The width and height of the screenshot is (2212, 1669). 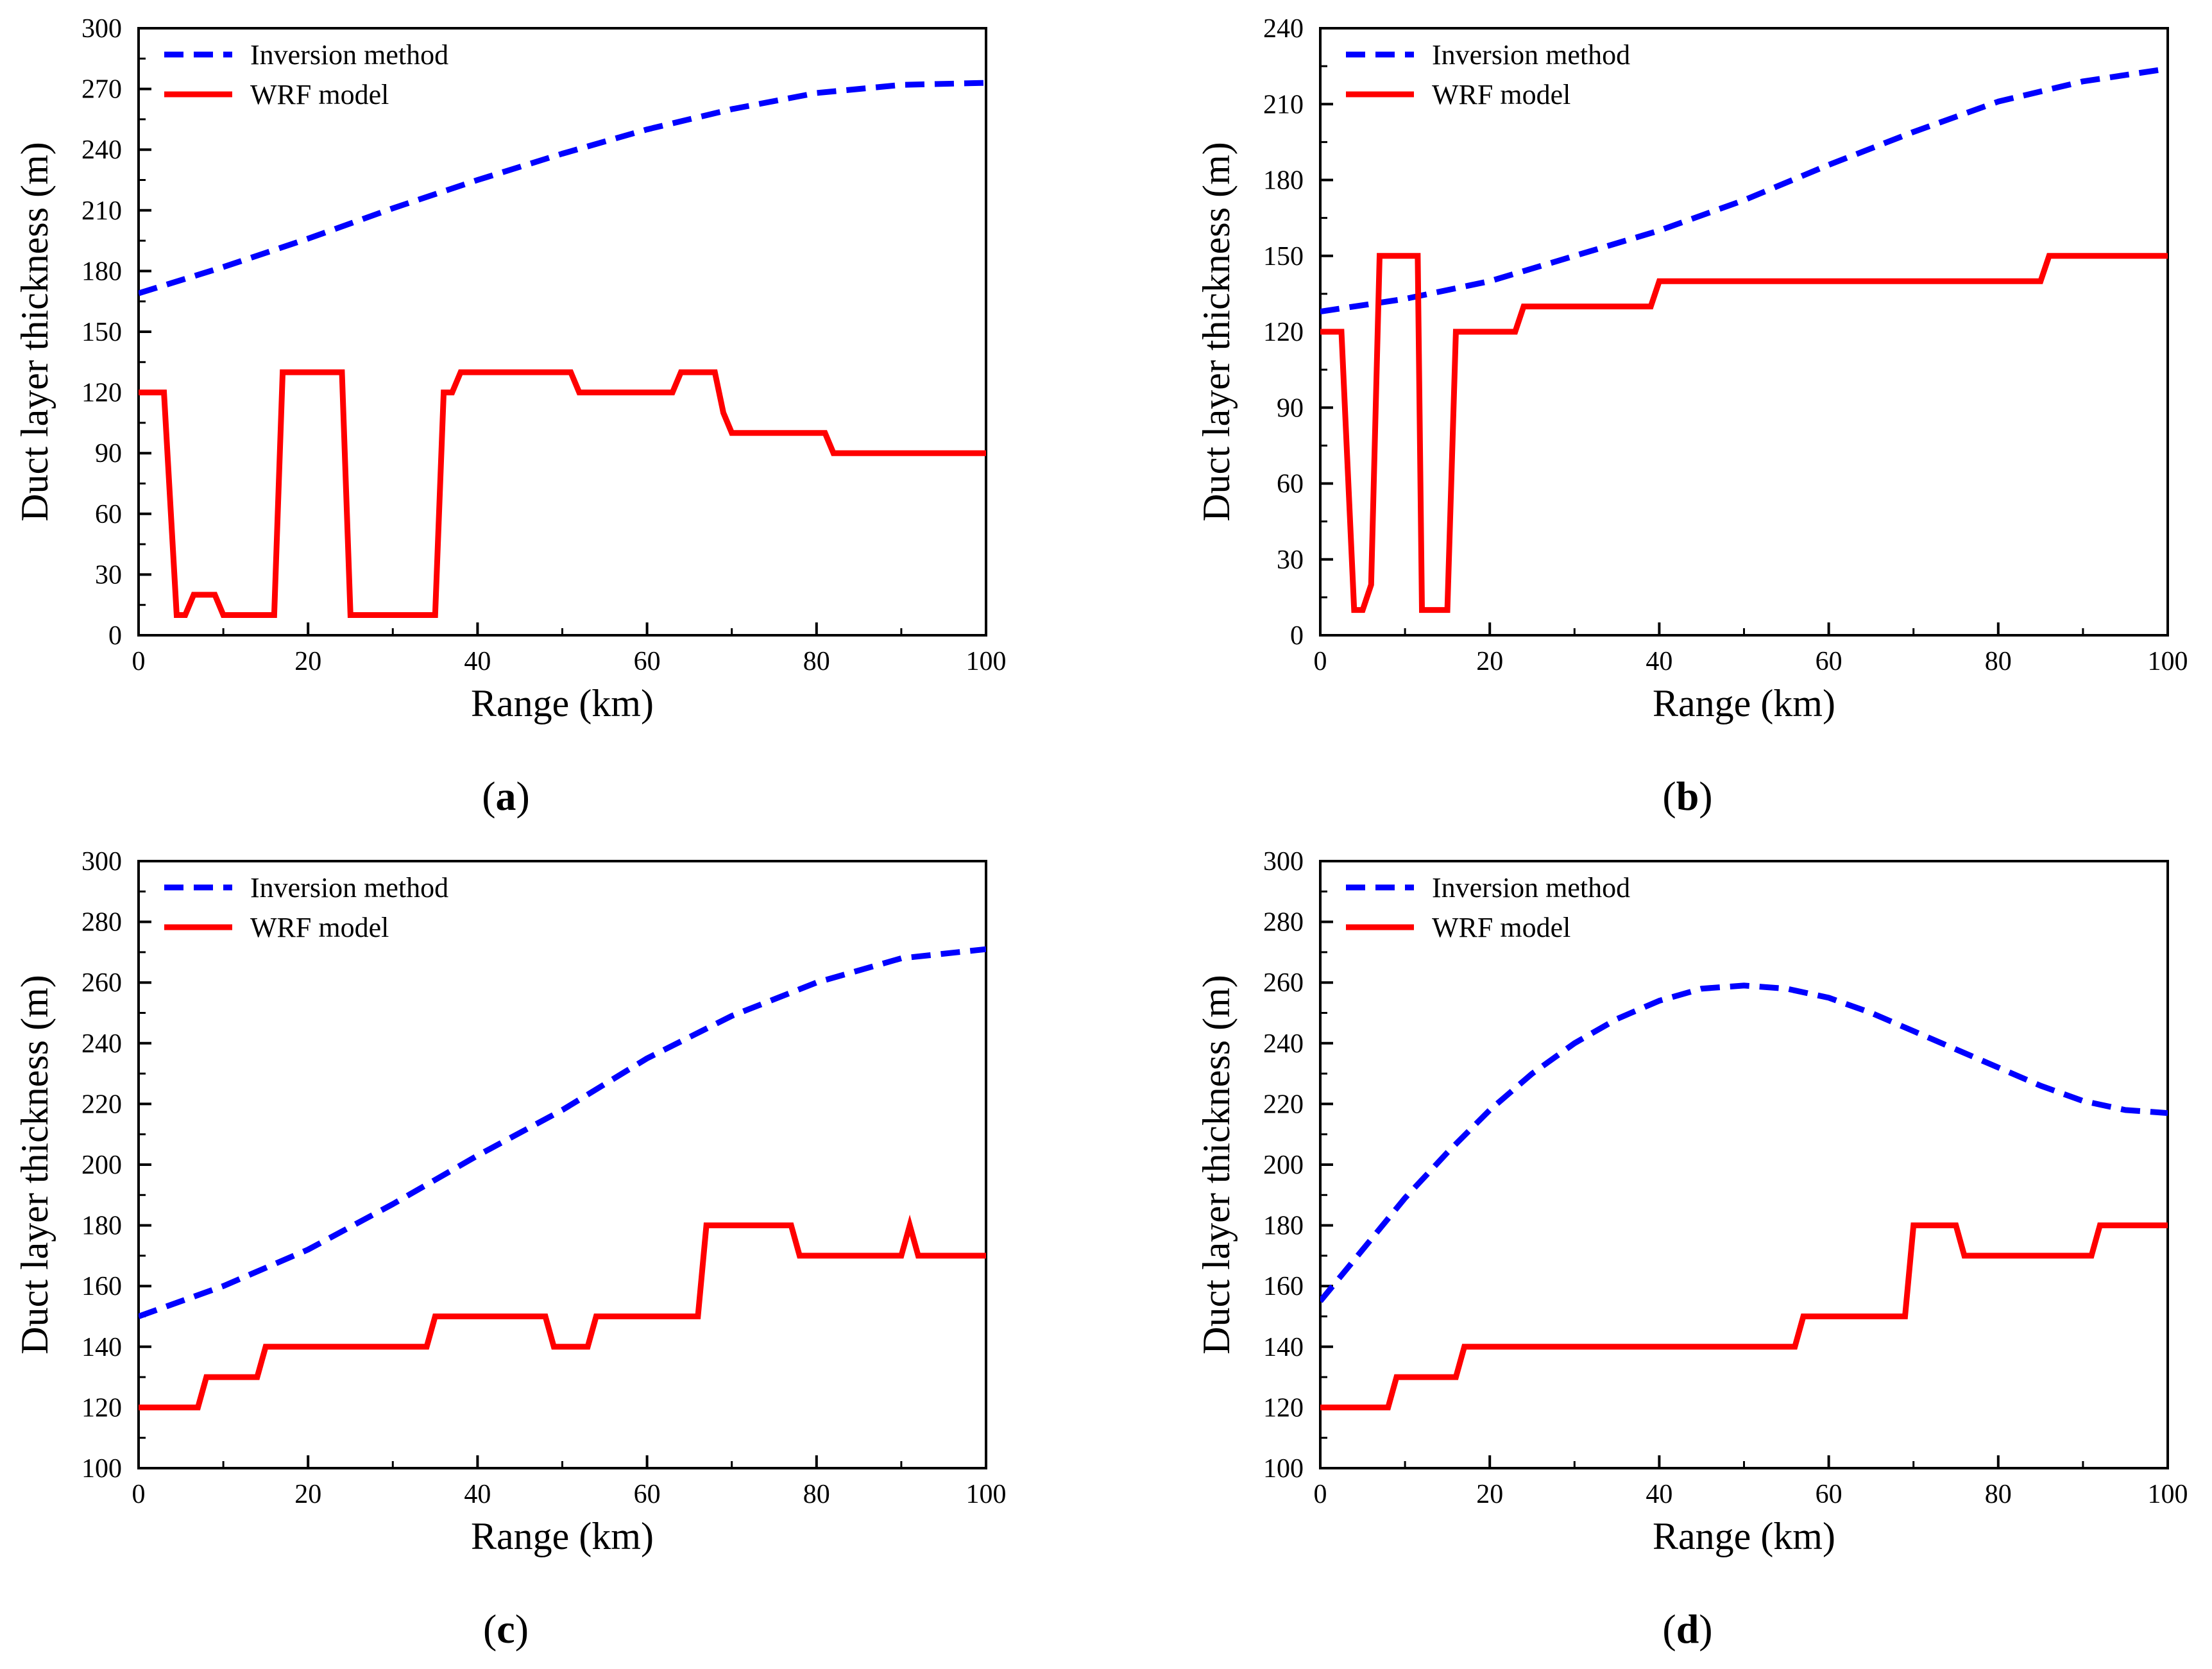 What do you see at coordinates (101, 1166) in the screenshot?
I see `y-tick-label: 200` at bounding box center [101, 1166].